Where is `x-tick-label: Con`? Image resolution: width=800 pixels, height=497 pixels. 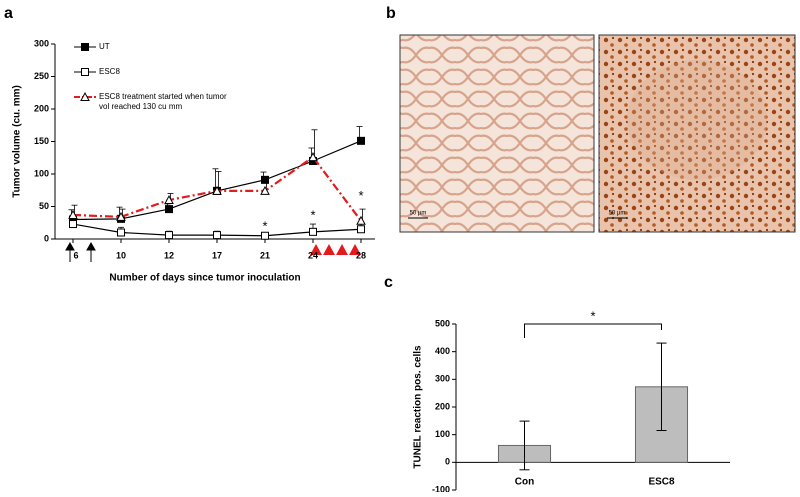
x-tick-label: Con is located at coordinates (524, 482).